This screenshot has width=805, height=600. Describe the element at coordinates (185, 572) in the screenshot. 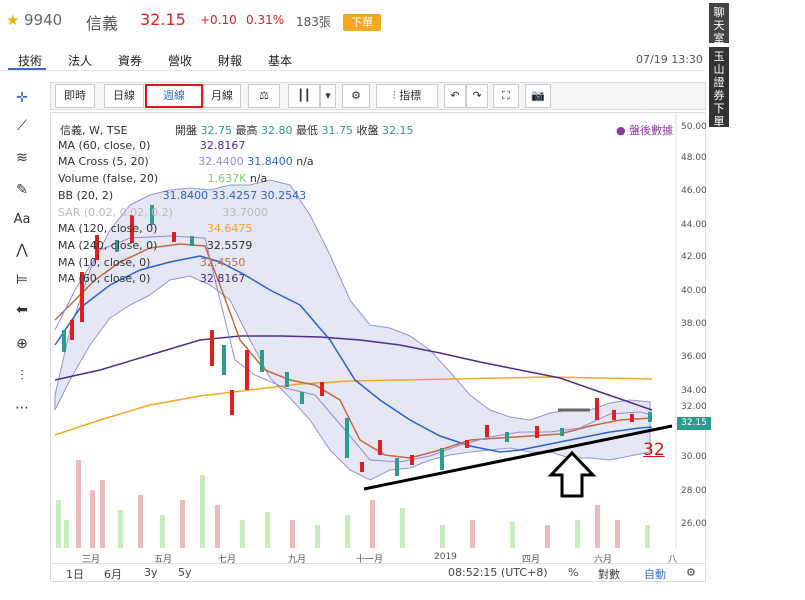

I see `range-5y-button: 5y` at that location.